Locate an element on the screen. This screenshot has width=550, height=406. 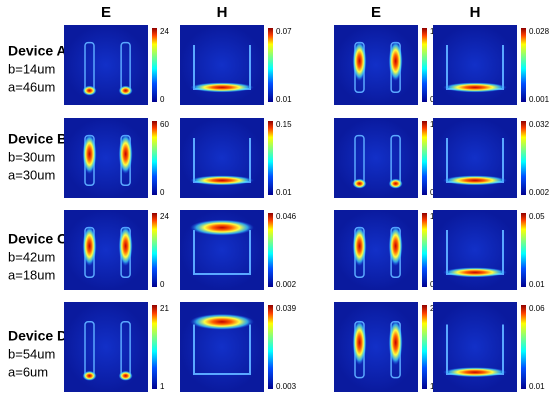
colorbar-max: 0.039 is located at coordinates (286, 308).